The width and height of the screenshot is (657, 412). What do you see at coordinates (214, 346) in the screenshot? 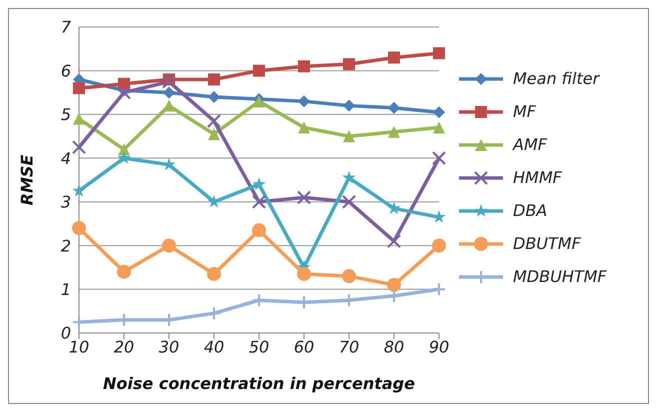
I see `x-tick-label: 40` at bounding box center [214, 346].